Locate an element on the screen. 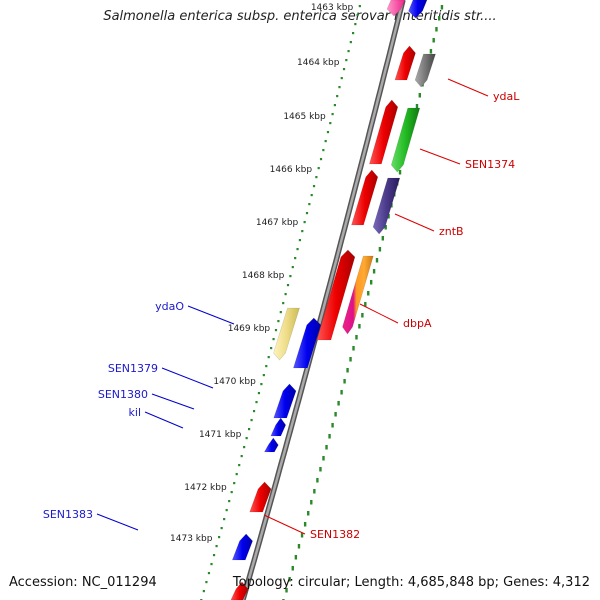  gene-label: ydaL is located at coordinates (506, 96).